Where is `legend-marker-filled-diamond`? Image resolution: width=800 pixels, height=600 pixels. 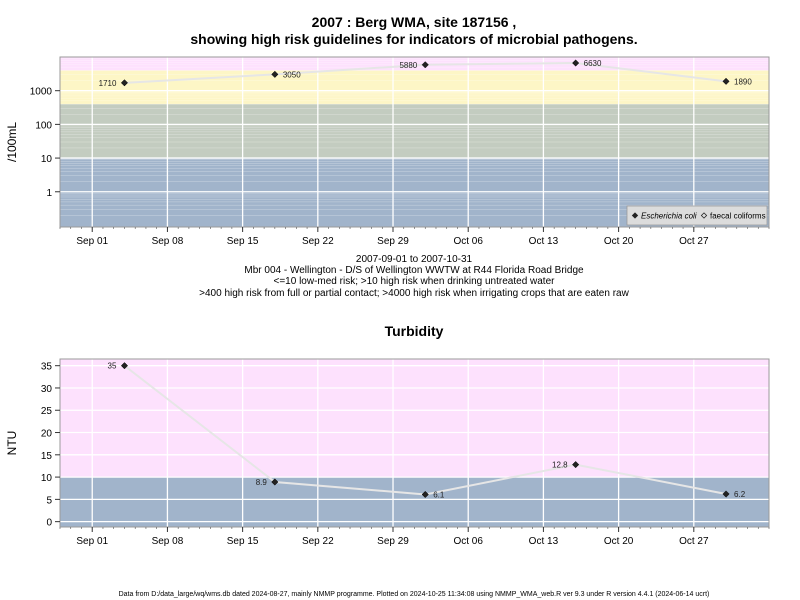
legend-marker-filled-diamond is located at coordinates (635, 215).